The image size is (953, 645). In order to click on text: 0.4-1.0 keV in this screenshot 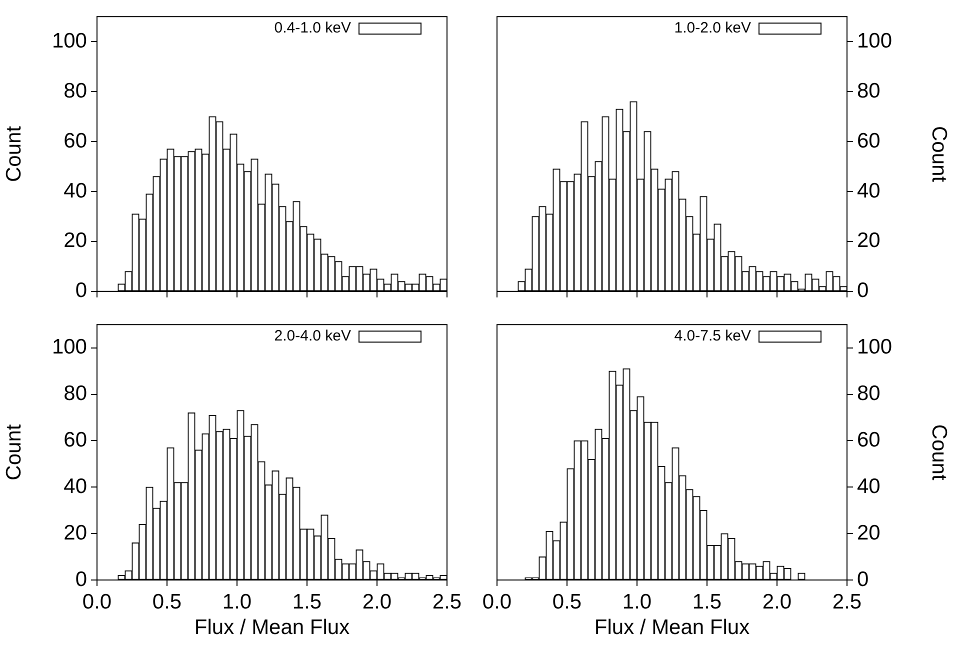, I will do `click(312, 28)`.